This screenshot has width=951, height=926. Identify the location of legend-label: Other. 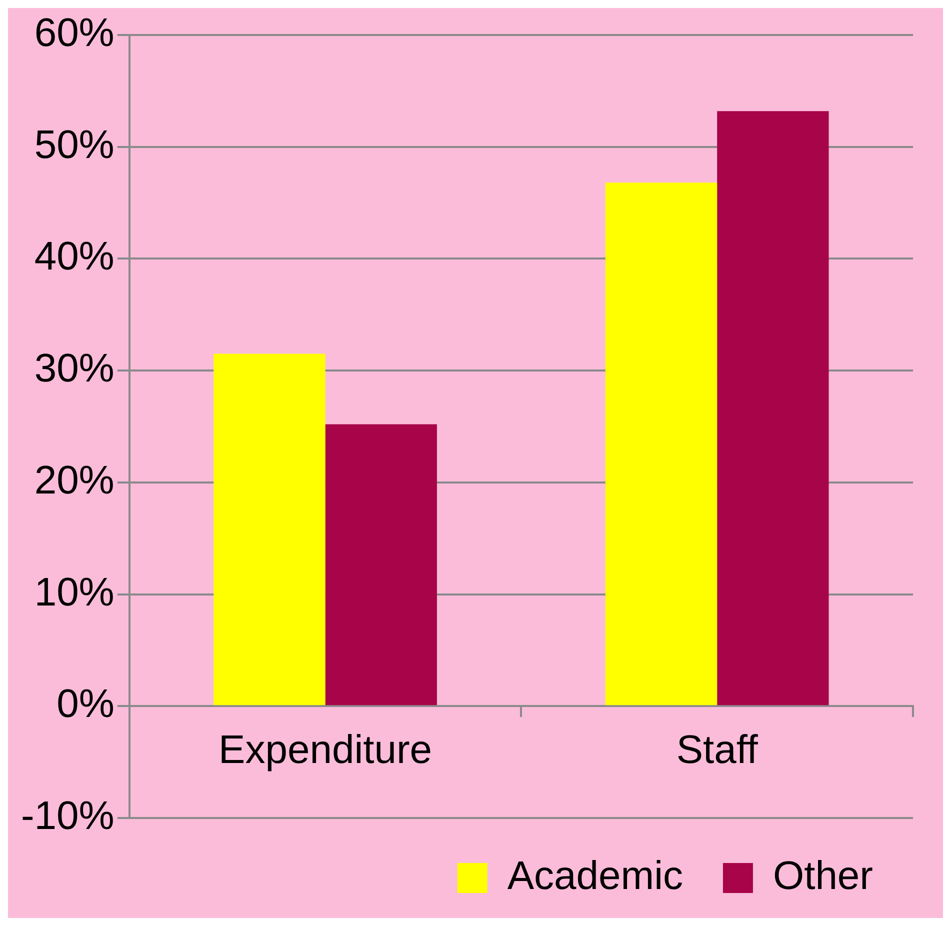
(823, 876).